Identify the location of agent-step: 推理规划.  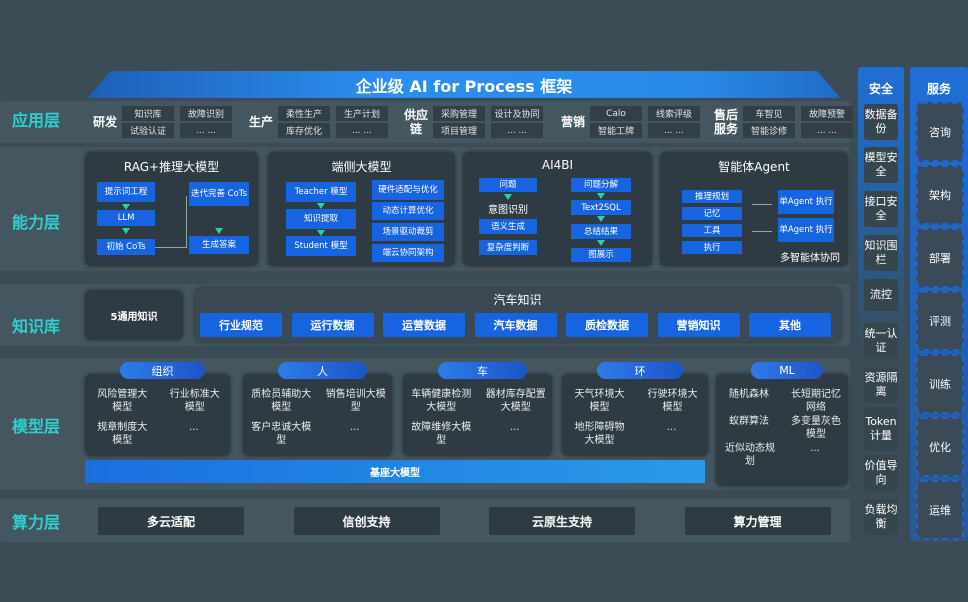
(712, 196).